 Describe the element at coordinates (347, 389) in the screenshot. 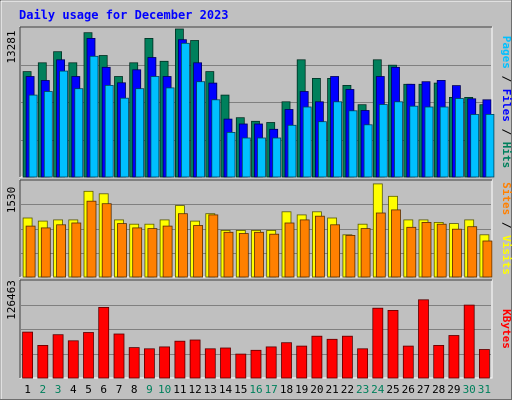

I see `x-tick-22: 22` at that location.